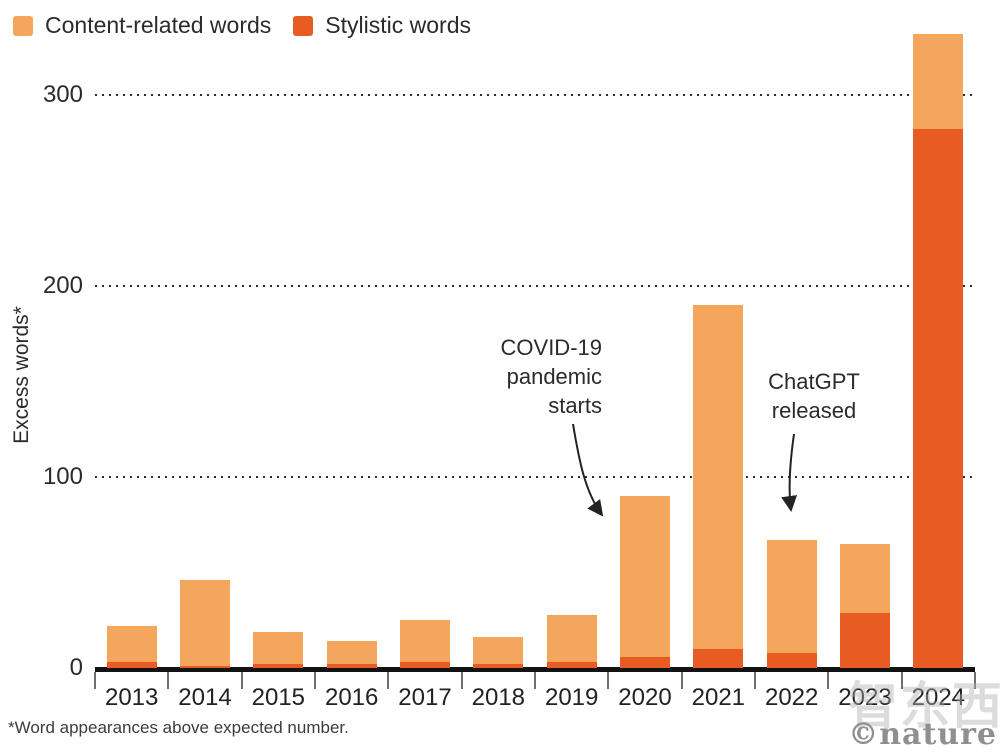 This screenshot has width=1000, height=756. Describe the element at coordinates (864, 334) in the screenshot. I see `bar-group-2023` at that location.